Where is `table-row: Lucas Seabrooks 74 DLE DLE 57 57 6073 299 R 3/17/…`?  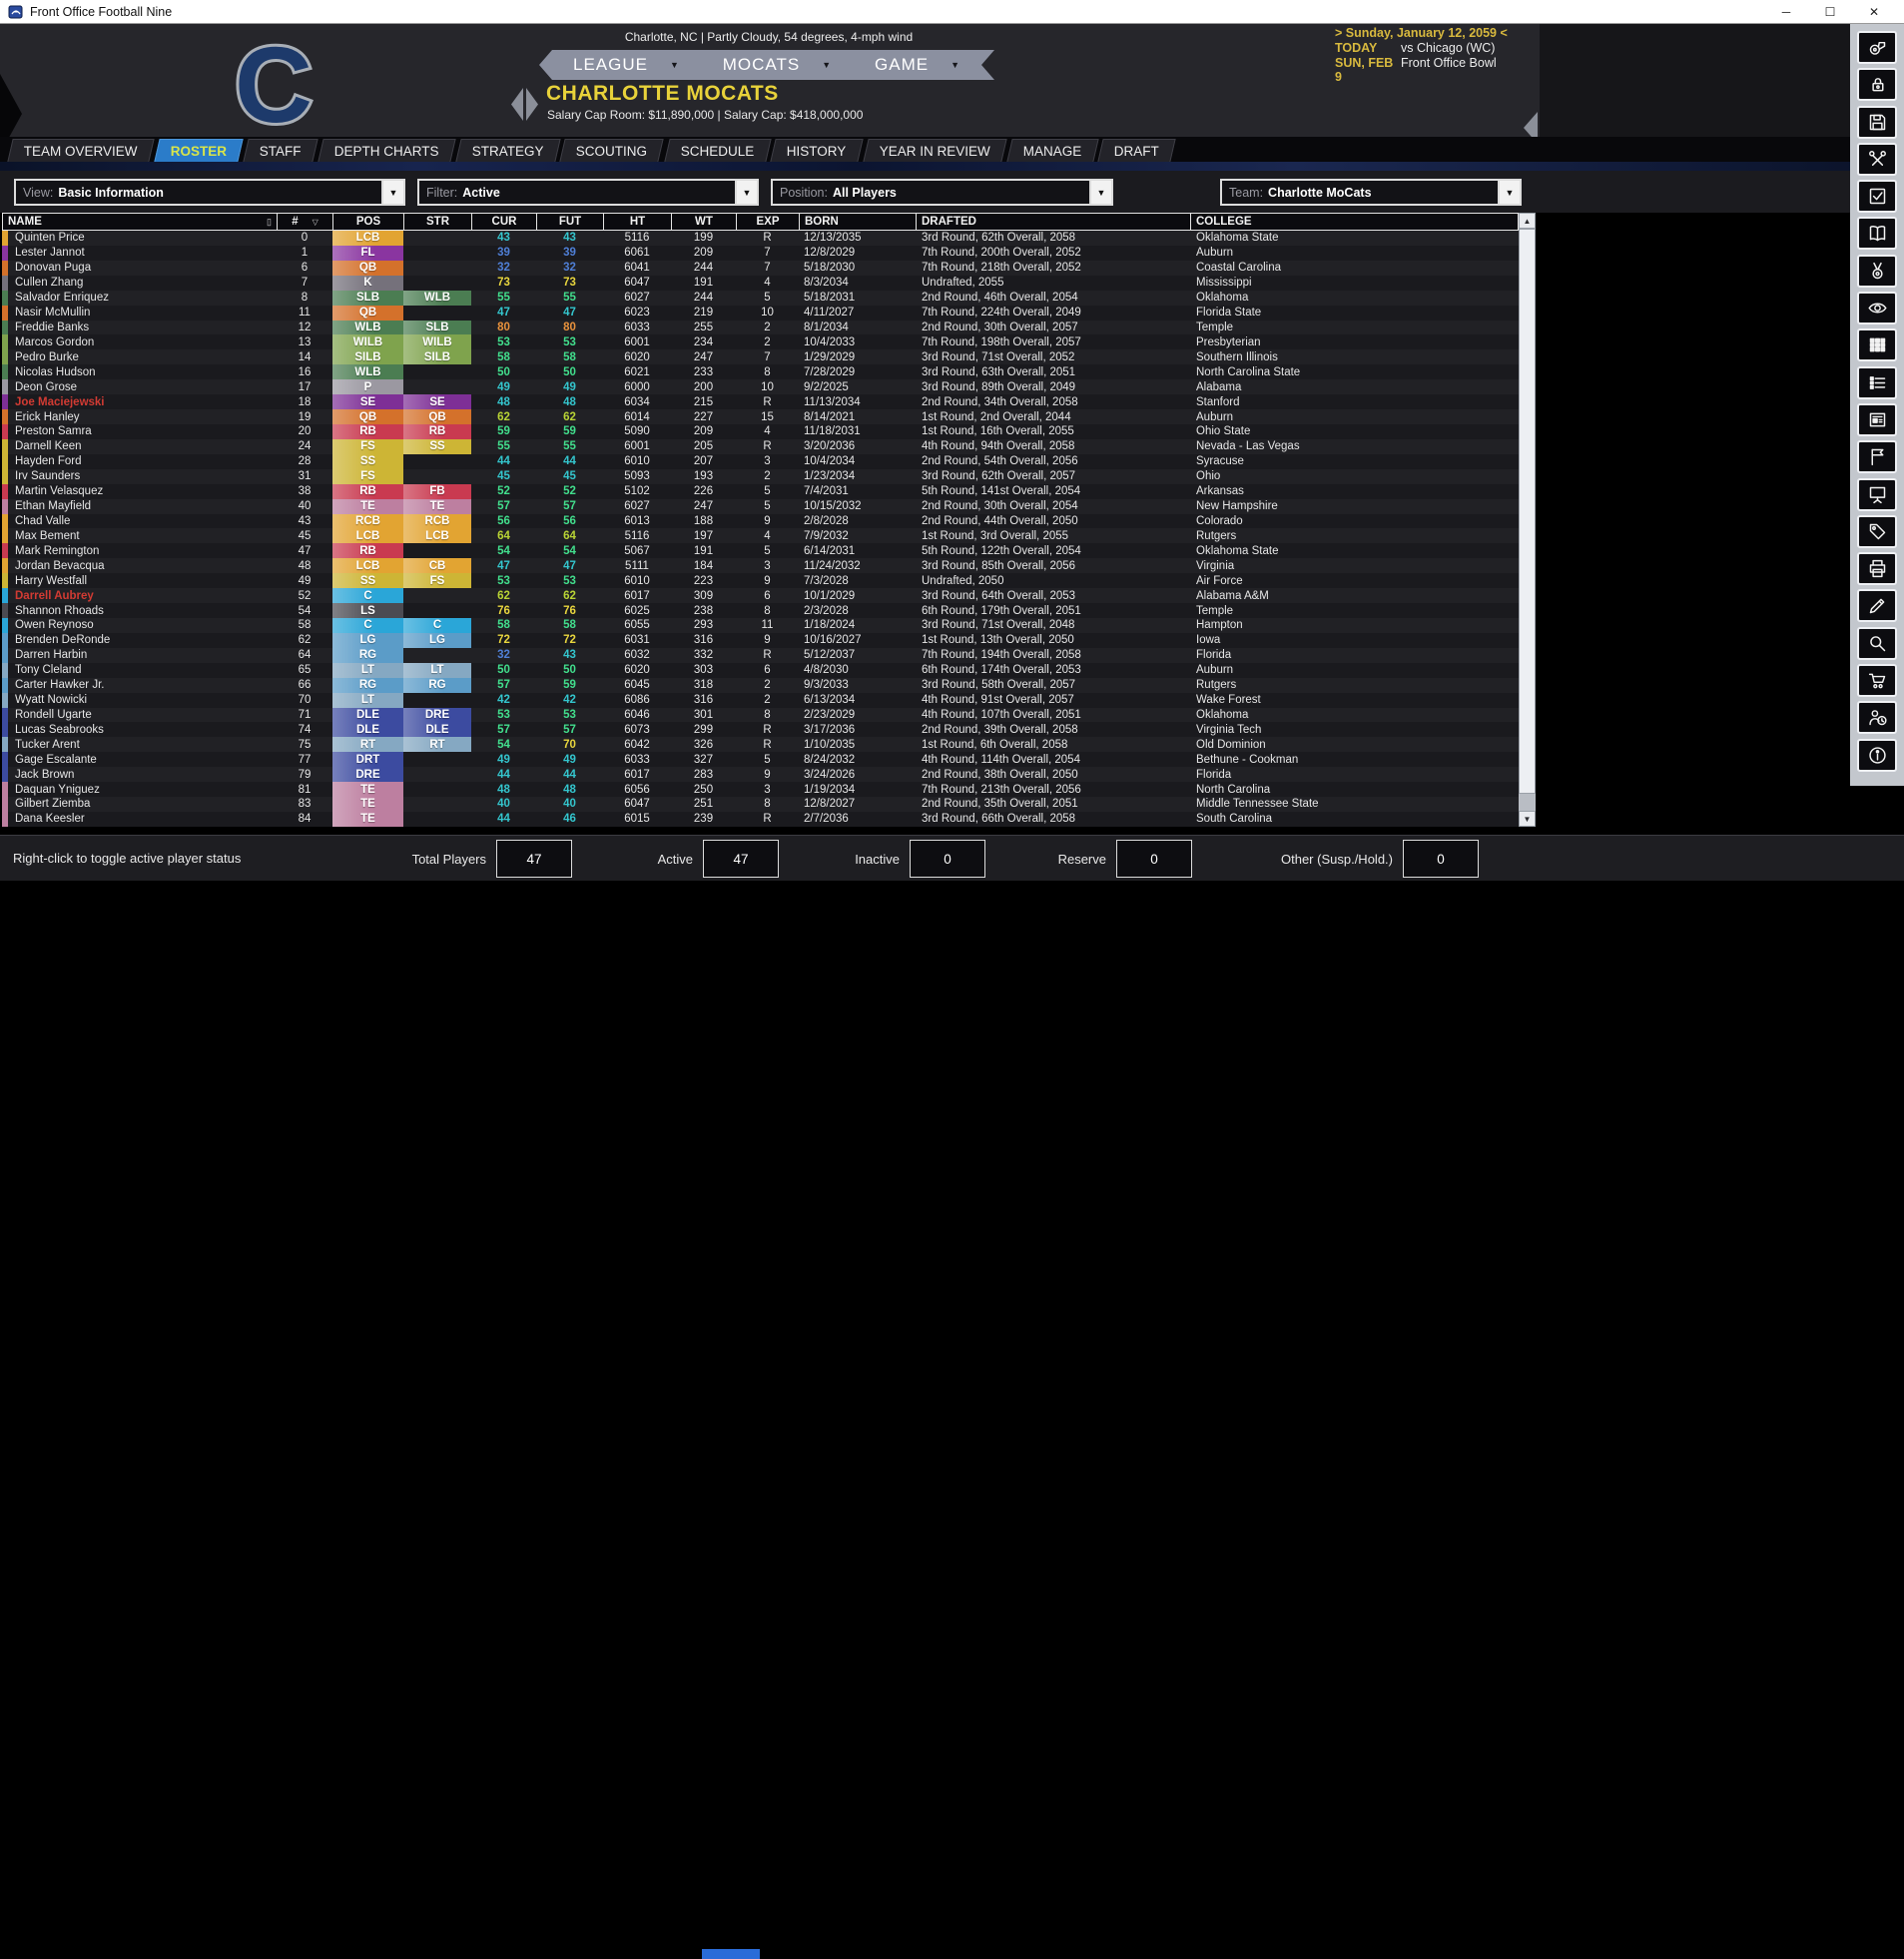
table-row: Lucas Seabrooks 74 DLE DLE 57 57 6073 299 R 3/17/… is located at coordinates (760, 730).